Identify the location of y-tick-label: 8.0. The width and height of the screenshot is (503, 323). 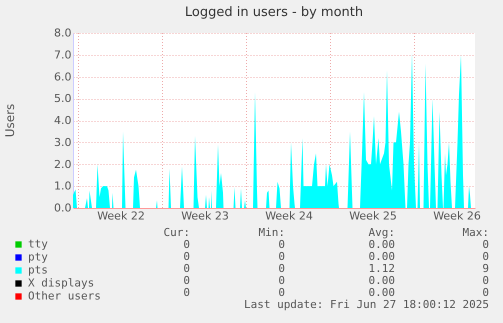
(63, 33).